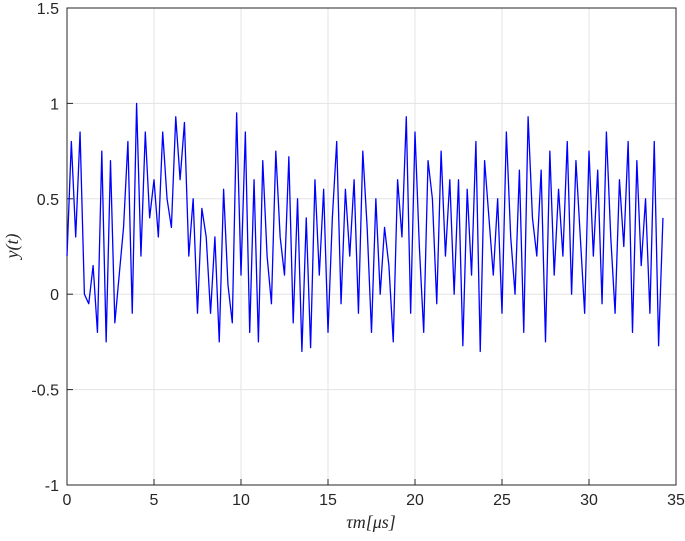 This screenshot has width=685, height=541. What do you see at coordinates (676, 500) in the screenshot?
I see `x-tick-label: 35` at bounding box center [676, 500].